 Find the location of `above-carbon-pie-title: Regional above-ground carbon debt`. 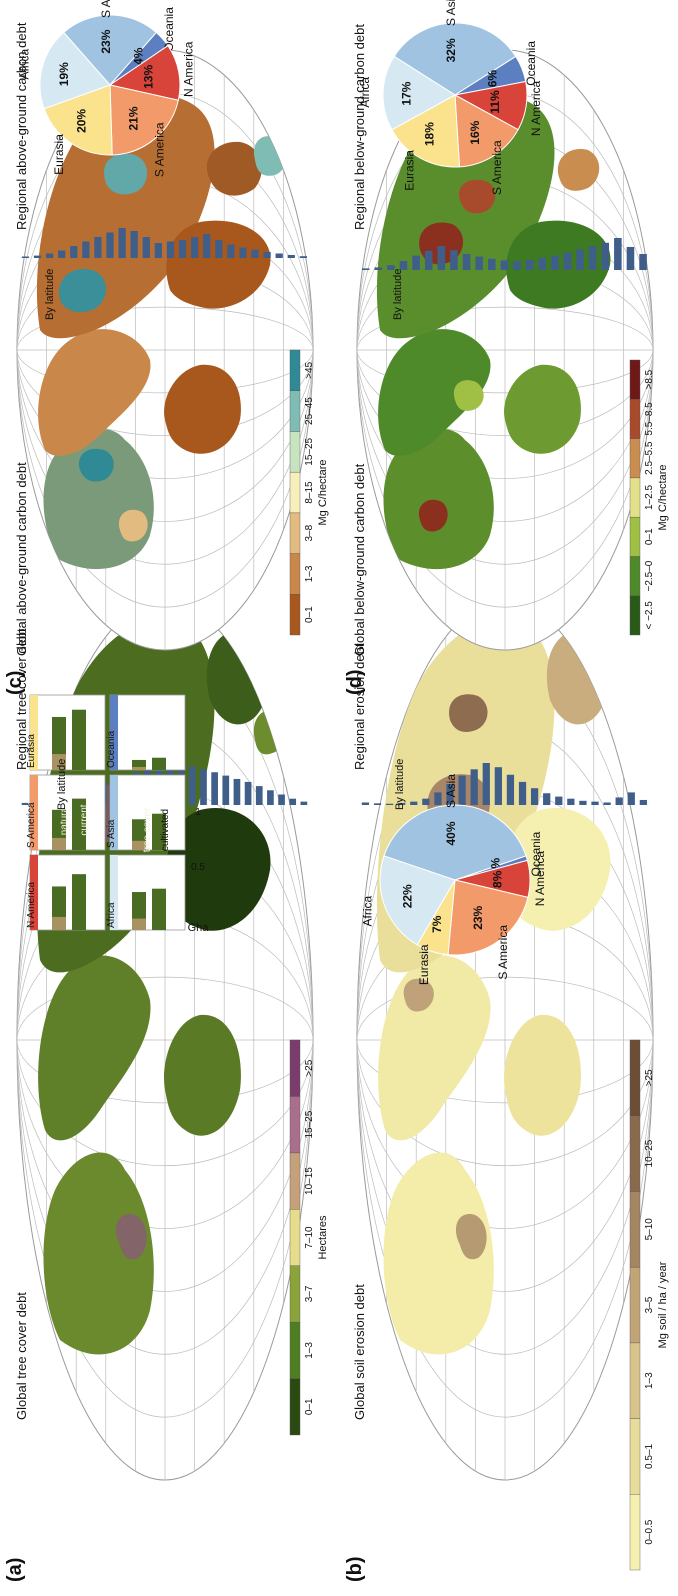

above-carbon-pie-title: Regional above-ground carbon debt is located at coordinates (21, 126).